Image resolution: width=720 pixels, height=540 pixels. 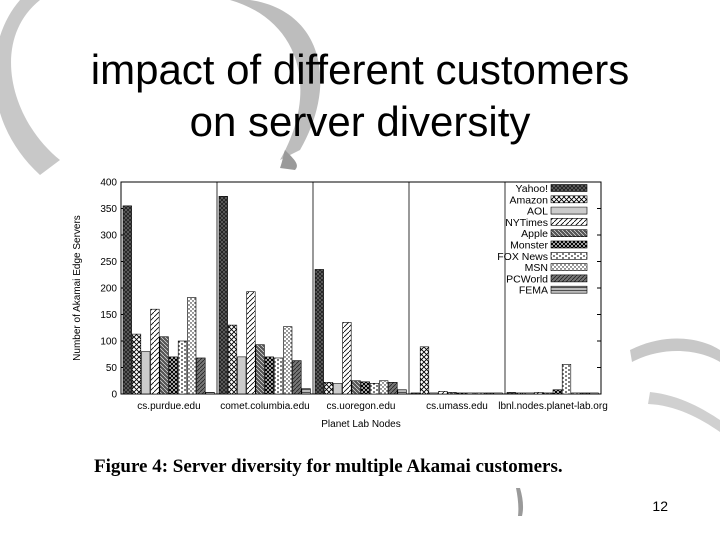 I want to click on x-tick-label: cs.uoregon.edu, so click(x=361, y=406).